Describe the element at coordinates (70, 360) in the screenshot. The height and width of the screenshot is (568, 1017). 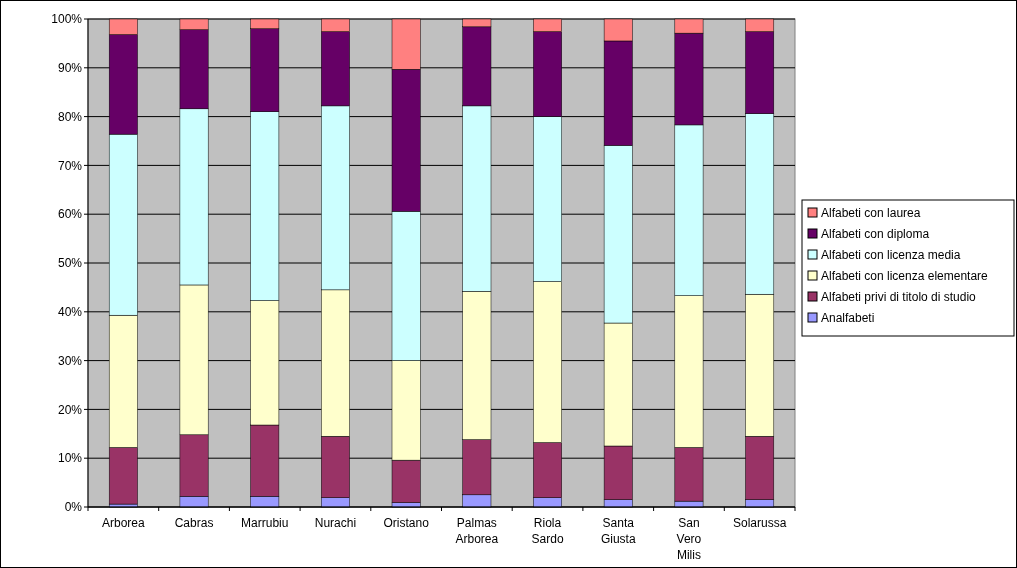
I see `y-tick-label: 30%` at that location.